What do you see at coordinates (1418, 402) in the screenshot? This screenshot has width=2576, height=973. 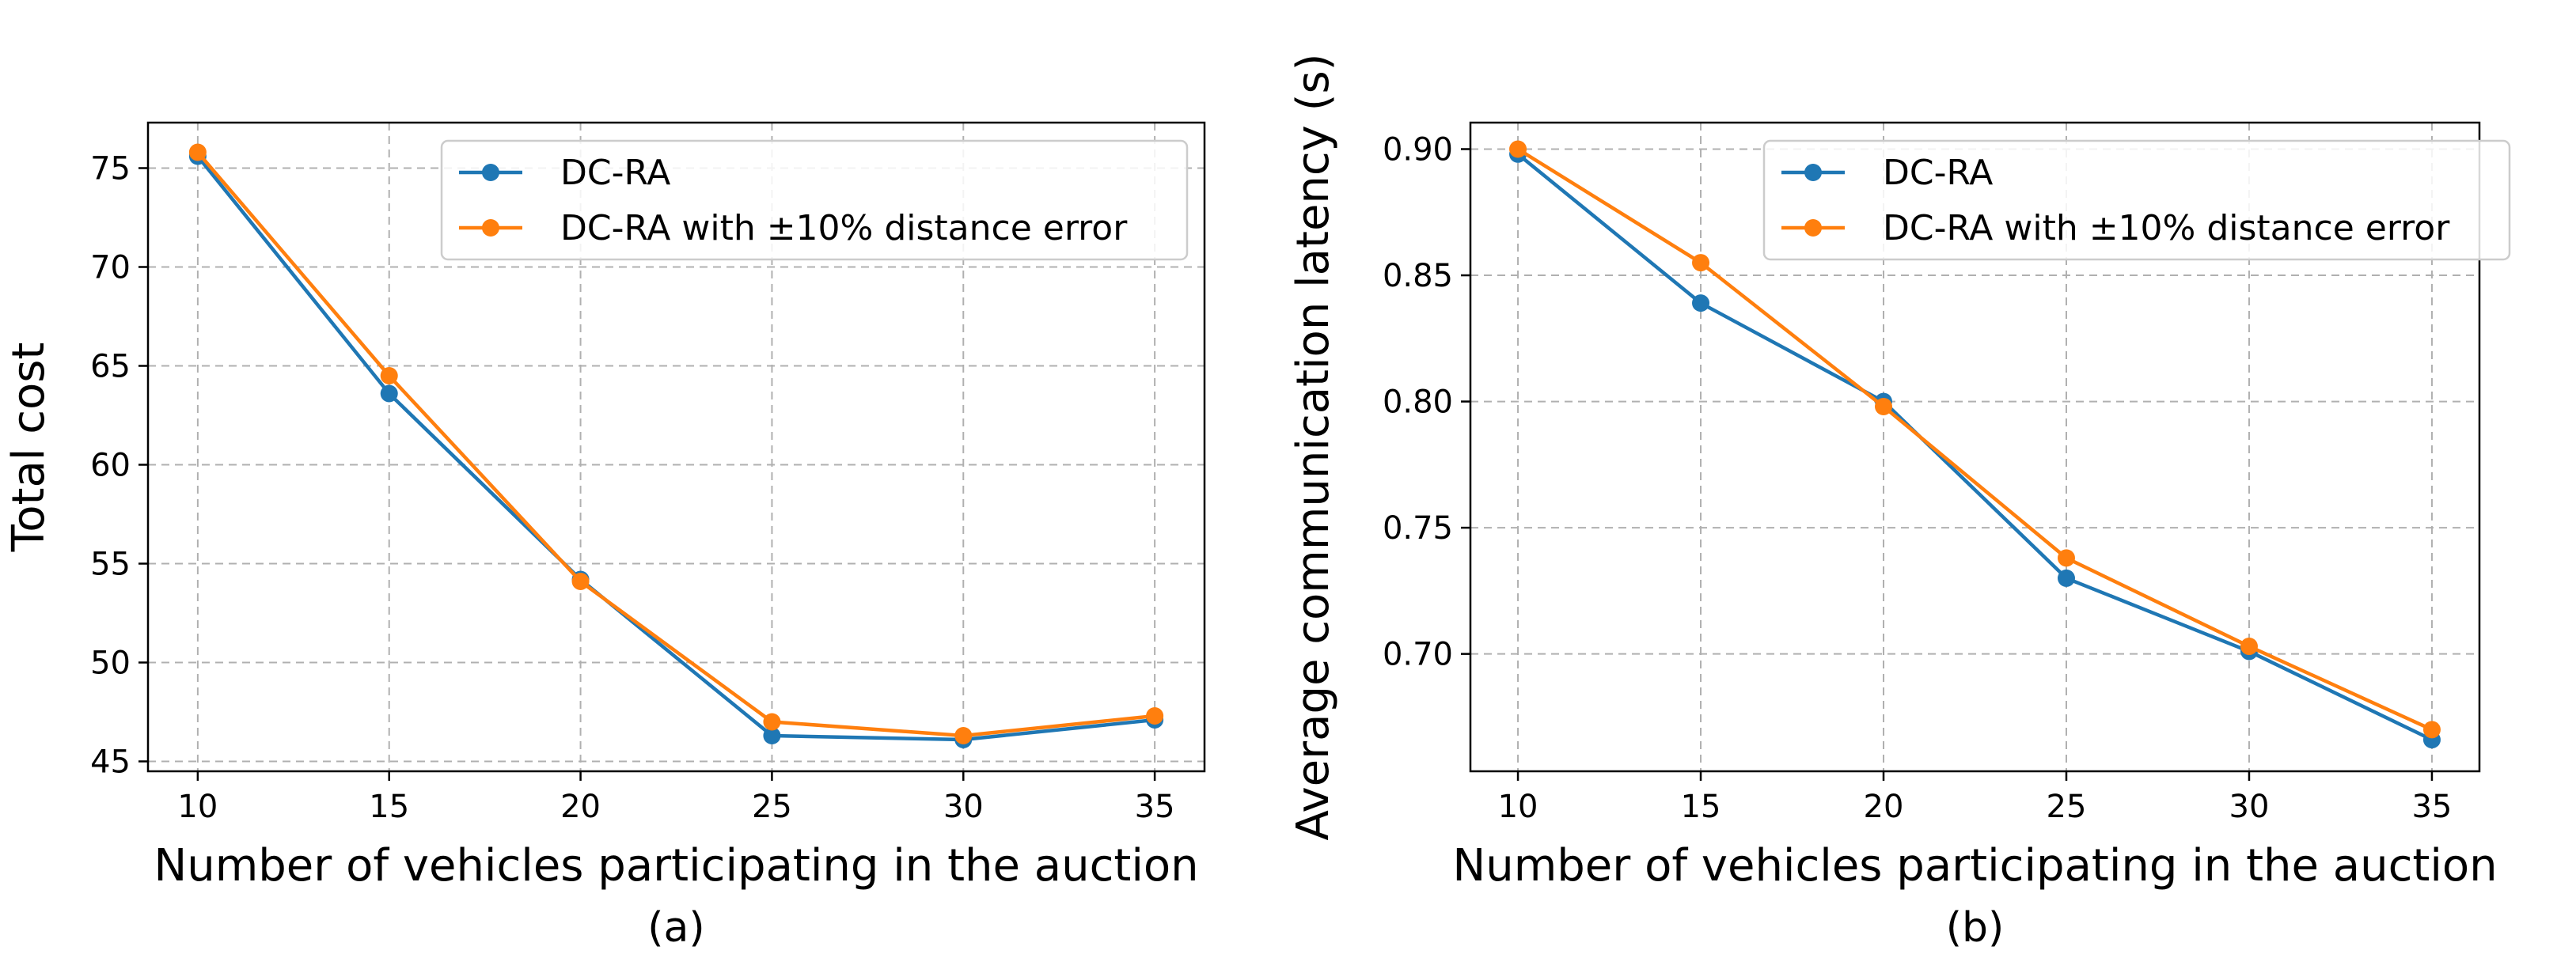 I see `y-tick-label: 0.80` at bounding box center [1418, 402].